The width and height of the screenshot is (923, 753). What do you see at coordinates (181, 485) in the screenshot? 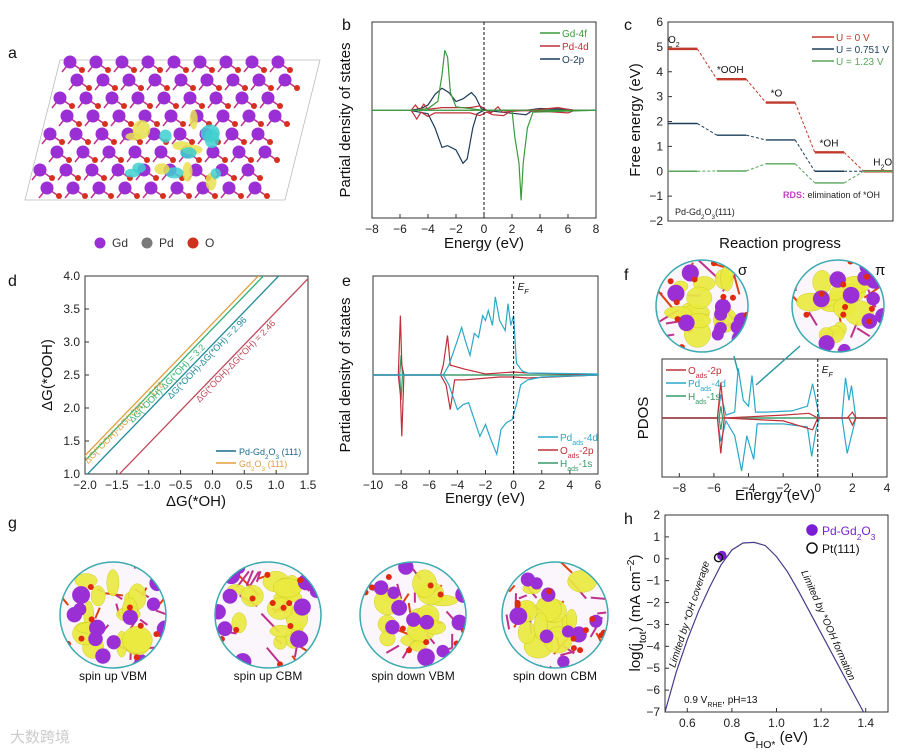
I see `x-tick-label: −0.5` at bounding box center [181, 485].